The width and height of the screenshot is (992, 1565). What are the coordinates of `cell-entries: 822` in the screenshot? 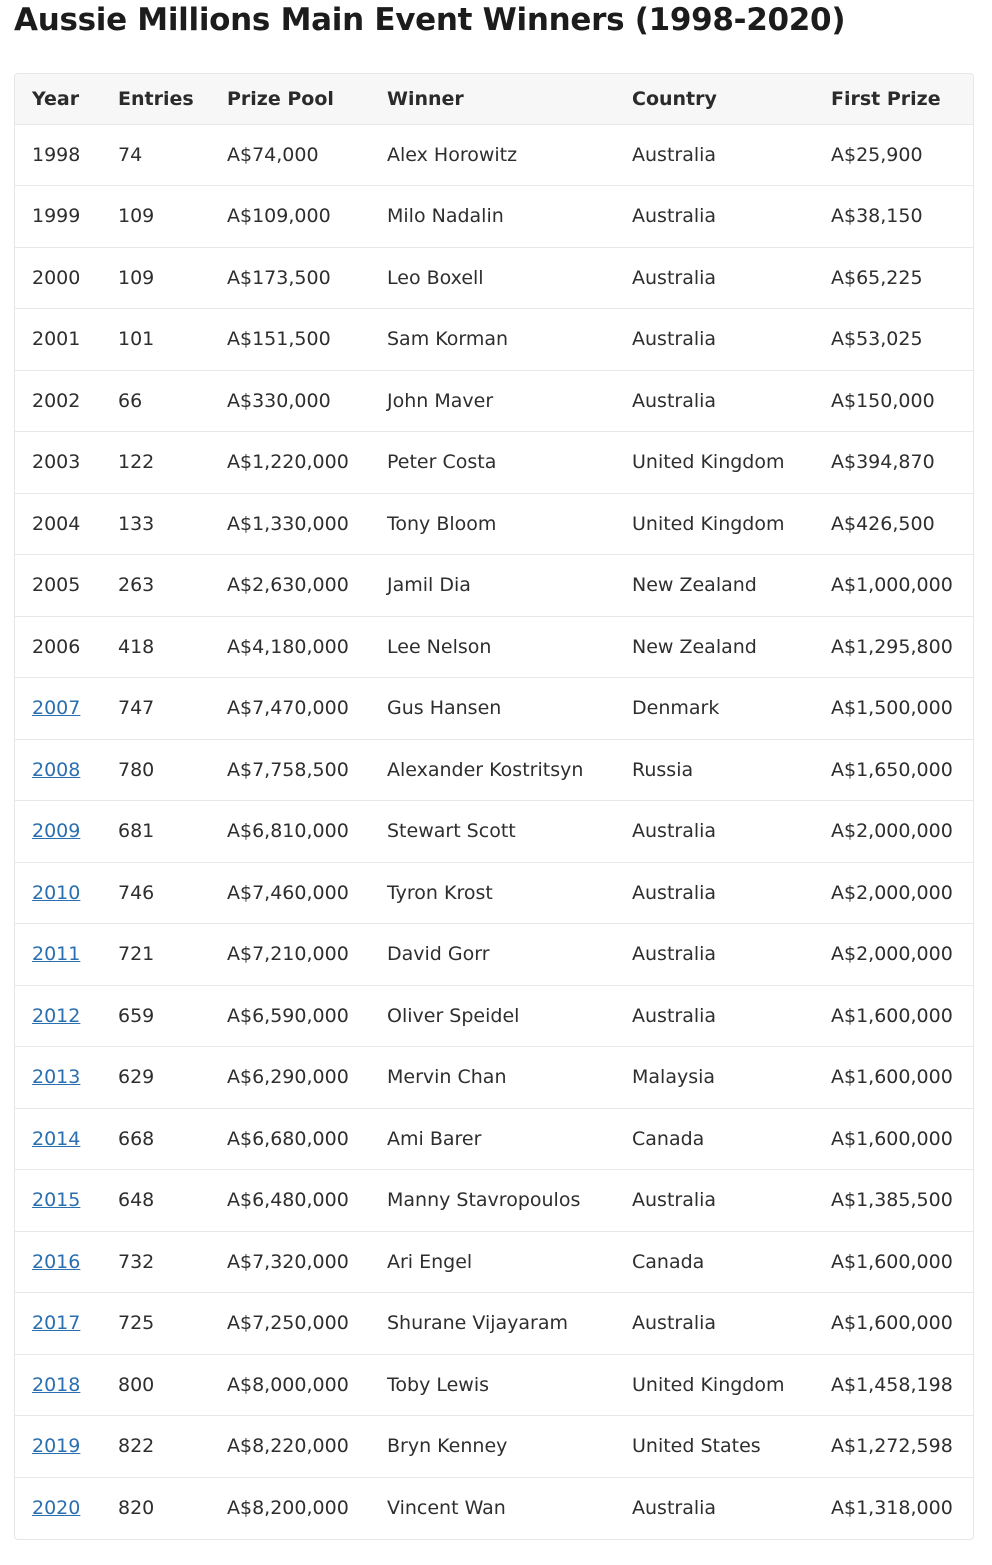 It's located at (155, 1446).